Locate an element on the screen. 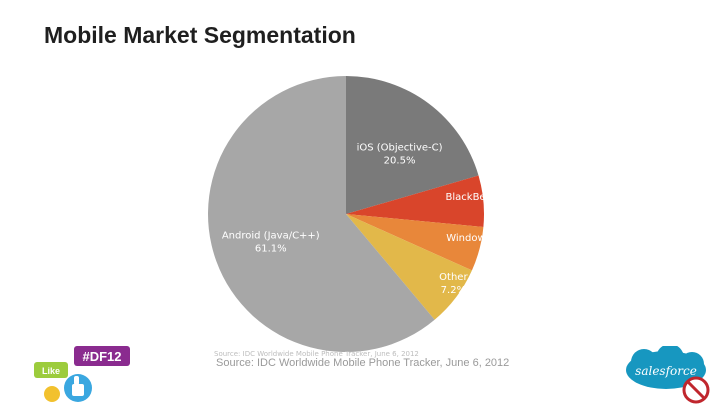 The image size is (728, 410). pie-slice-ios is located at coordinates (412, 145).